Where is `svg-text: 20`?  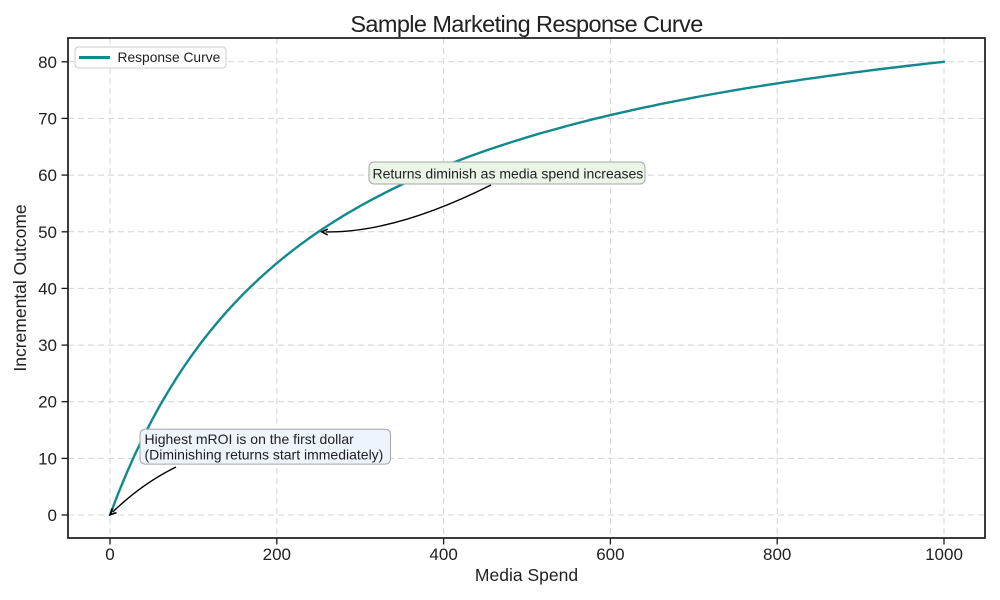 svg-text: 20 is located at coordinates (47, 402).